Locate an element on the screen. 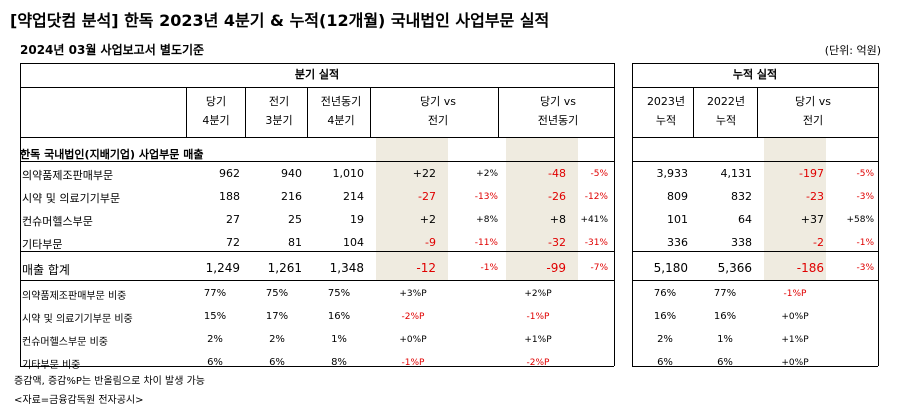 The height and width of the screenshot is (412, 897). table-cell-c23: 3,933 is located at coordinates (672, 173).